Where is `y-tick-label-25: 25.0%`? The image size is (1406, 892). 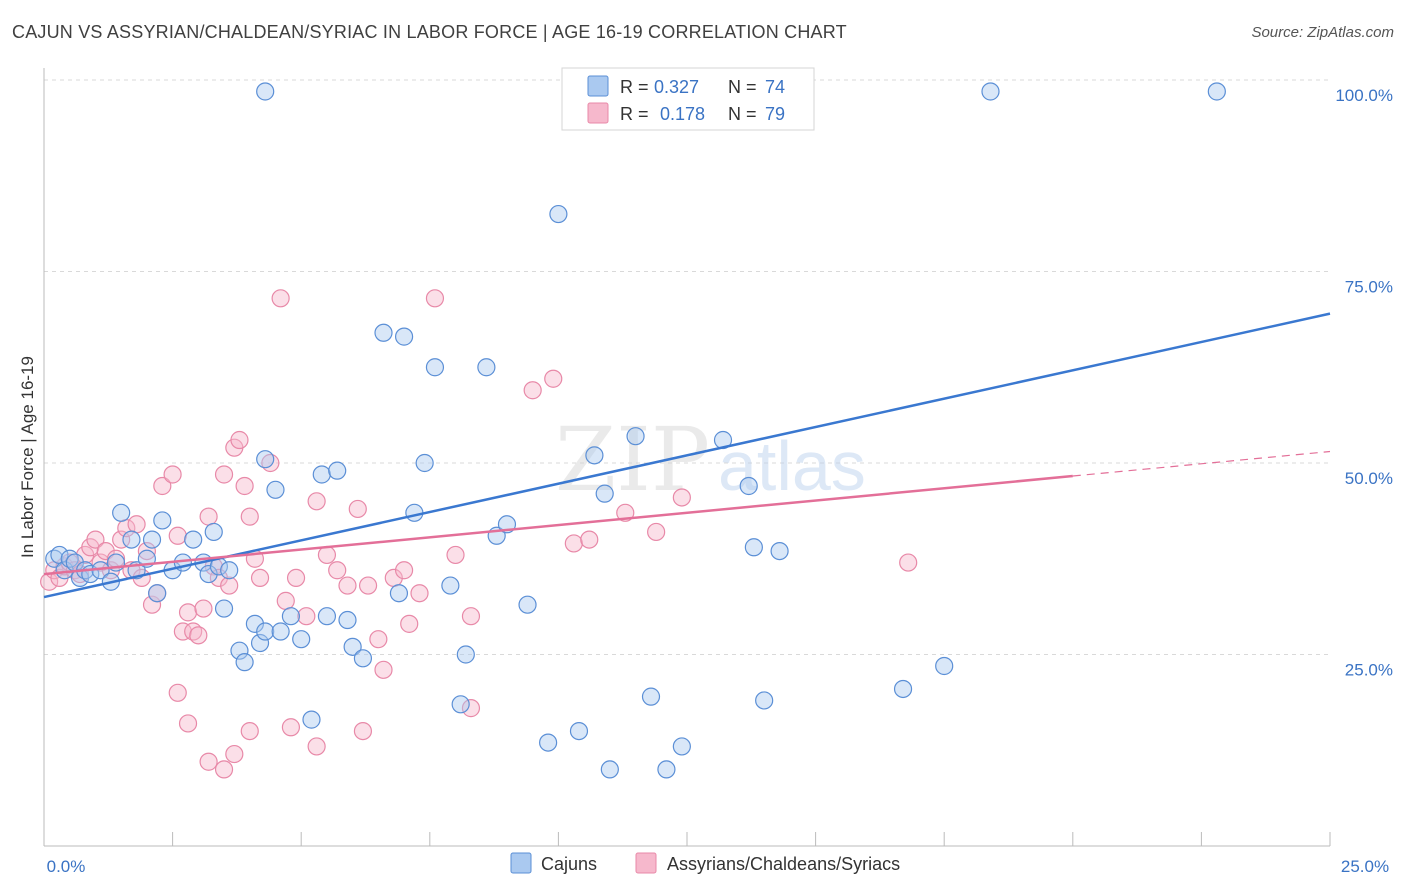 y-tick-label-25: 25.0% is located at coordinates (1369, 670).